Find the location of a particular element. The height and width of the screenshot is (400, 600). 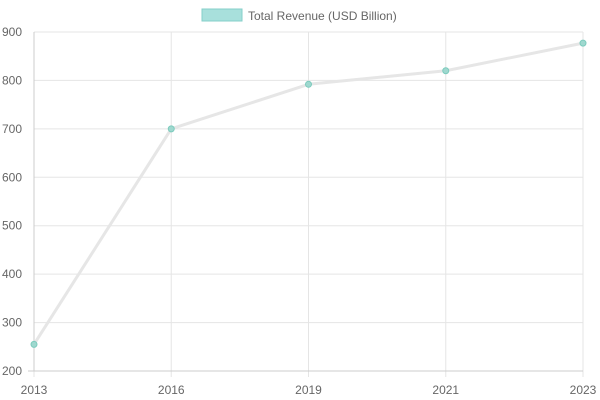

y-tick-label: 800 is located at coordinates (12, 80).